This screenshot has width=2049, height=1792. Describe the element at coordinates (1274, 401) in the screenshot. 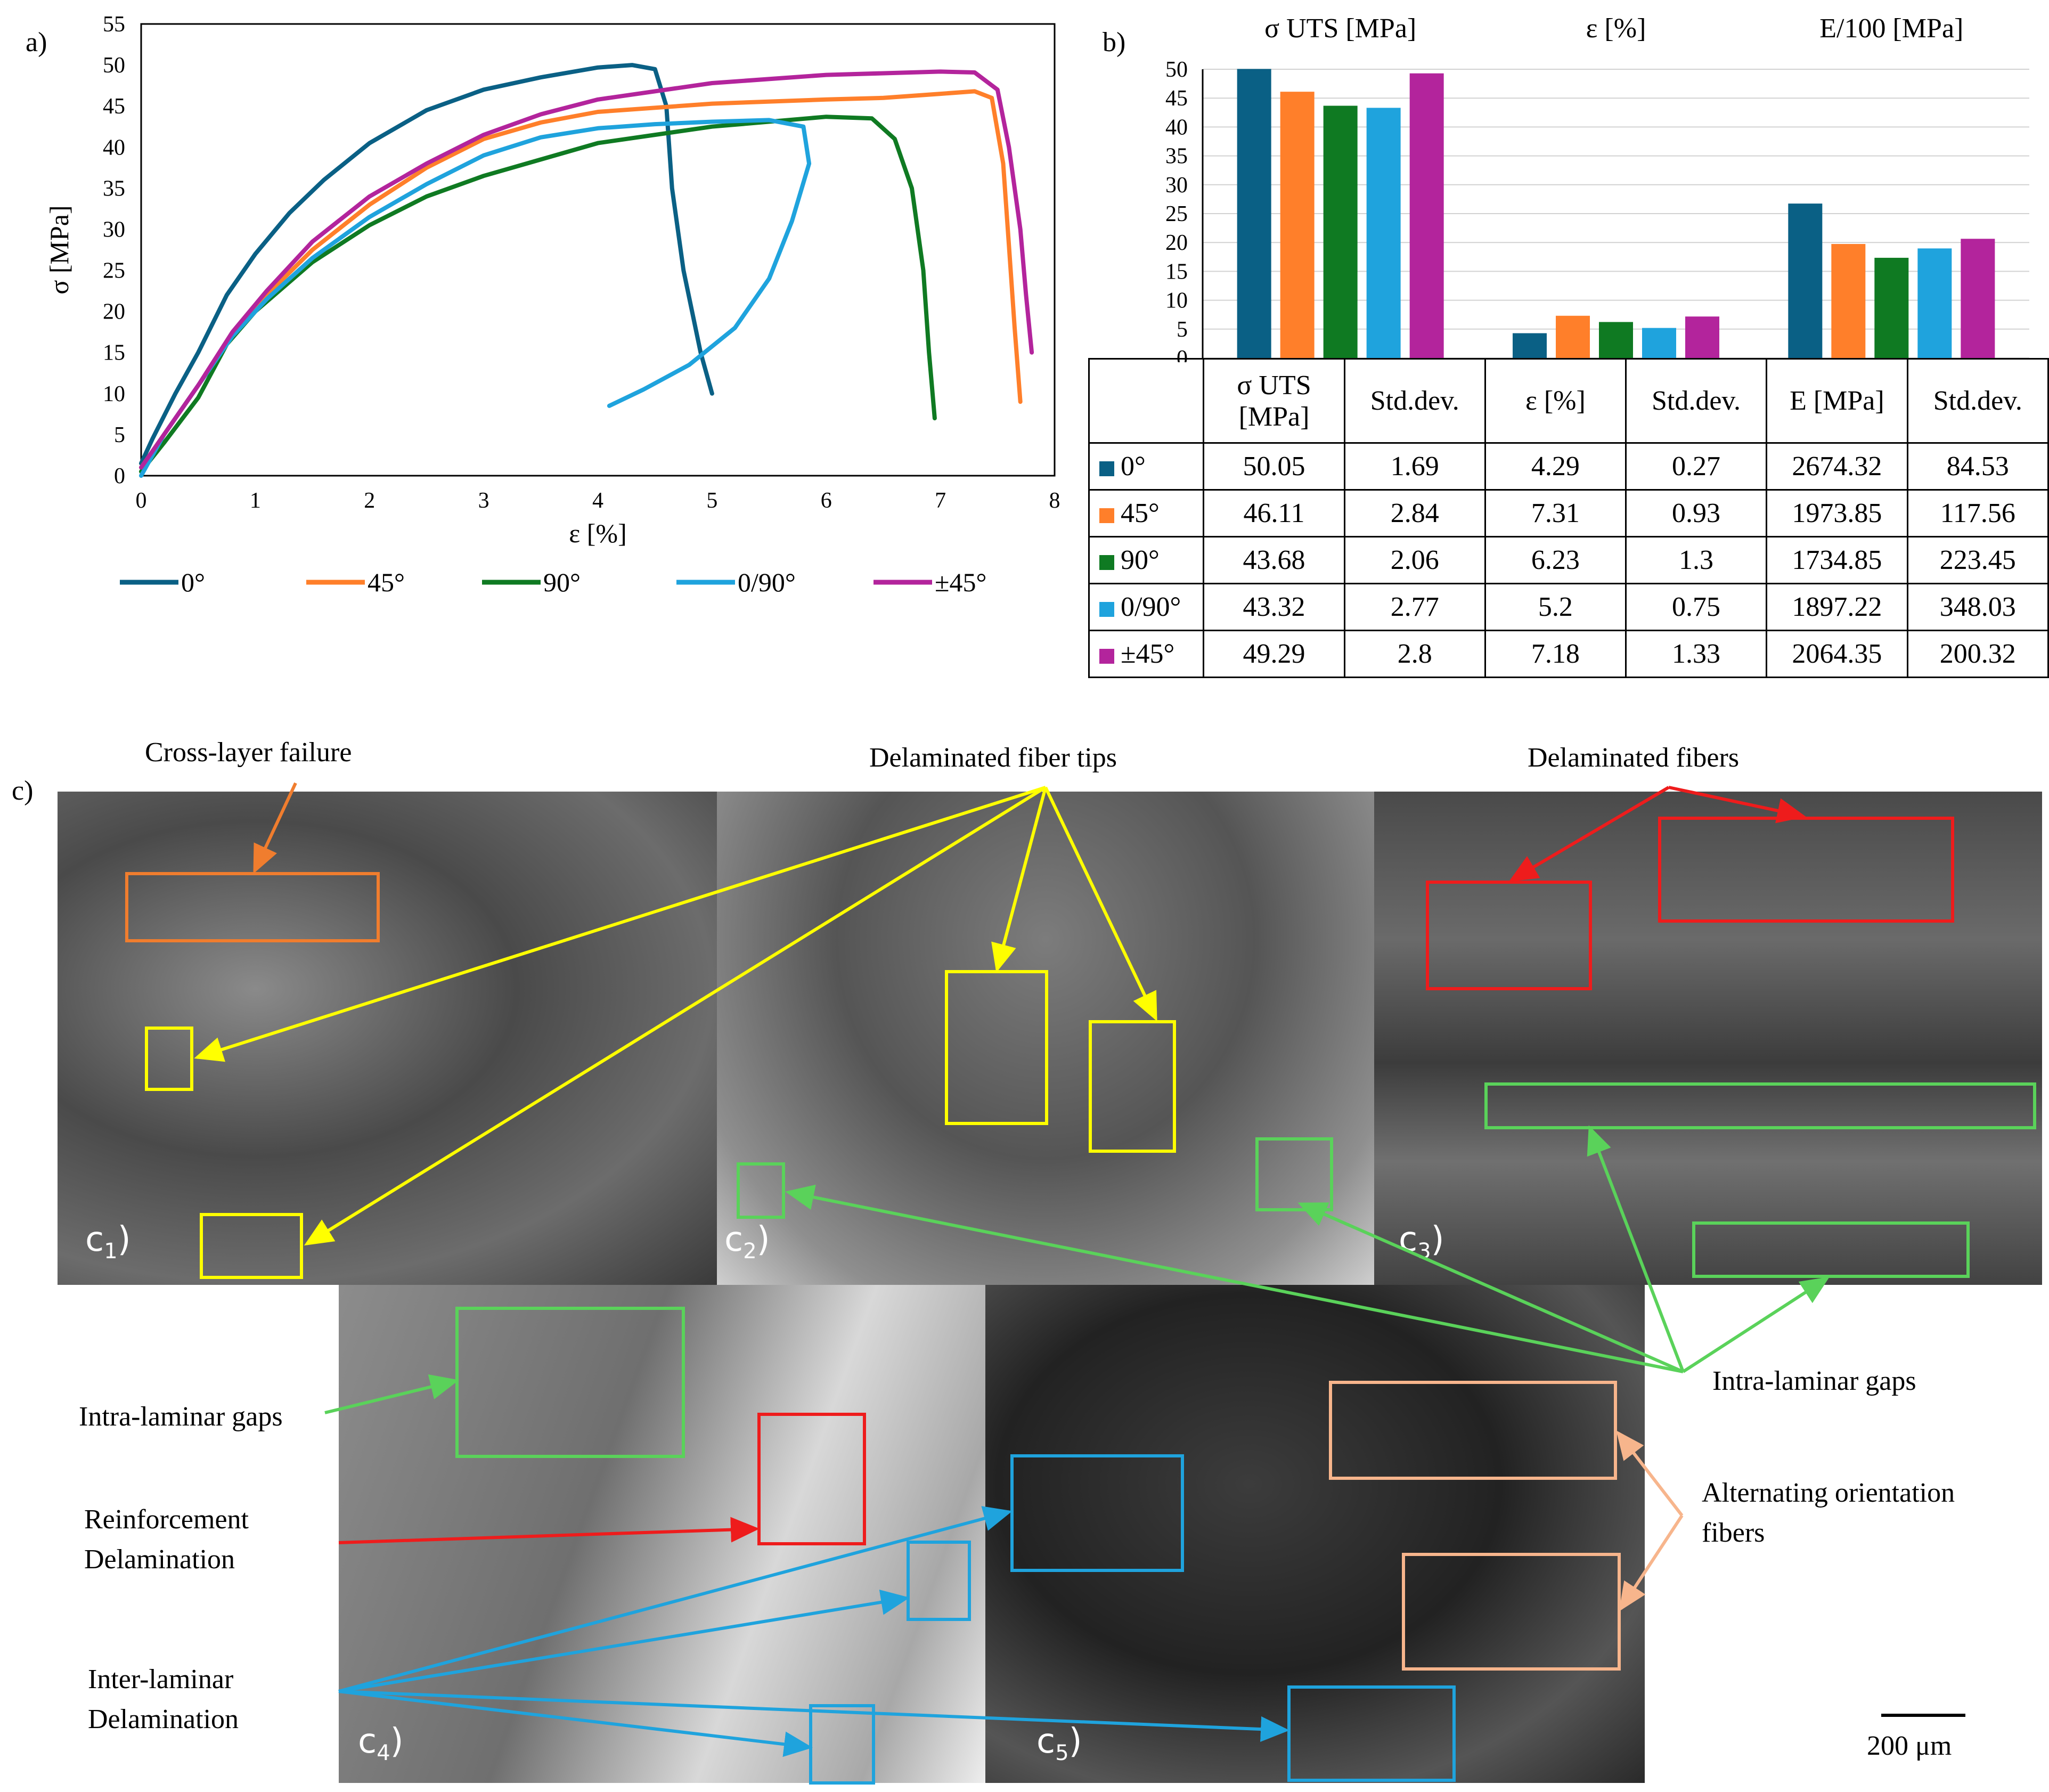

I see `table-header: σ UTS [MPa]` at that location.